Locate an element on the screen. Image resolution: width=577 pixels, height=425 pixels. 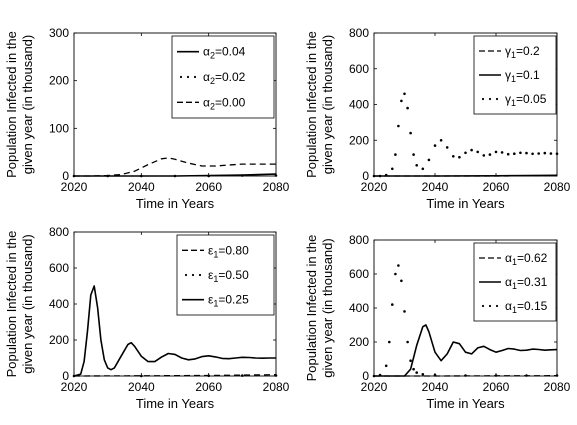
legend: ε1=0.80 ε1=0.50 ε1=0.25 is located at coordinates (225, 275).